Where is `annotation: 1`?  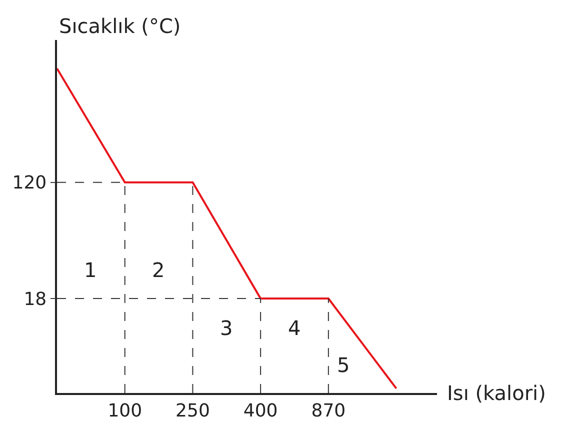 annotation: 1 is located at coordinates (90, 270).